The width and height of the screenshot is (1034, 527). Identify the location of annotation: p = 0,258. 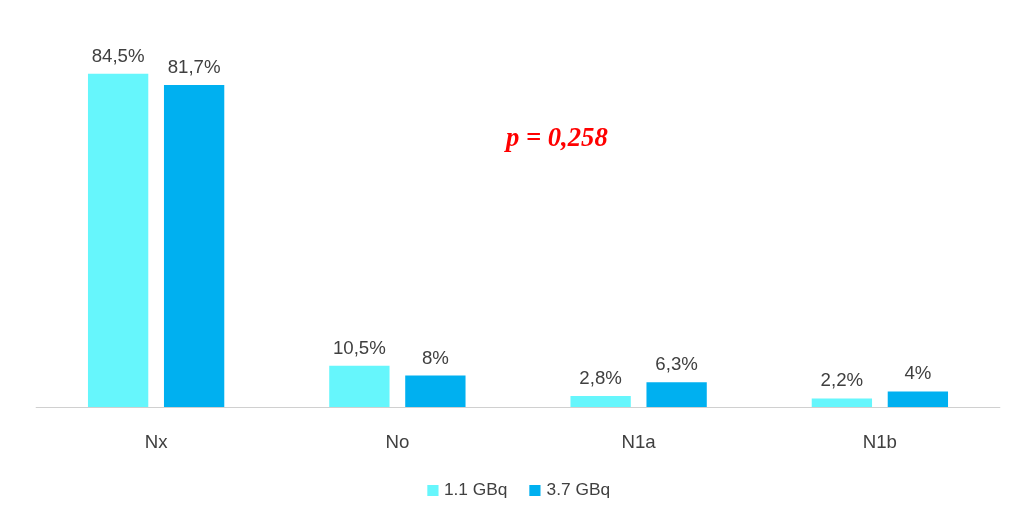
(555, 136).